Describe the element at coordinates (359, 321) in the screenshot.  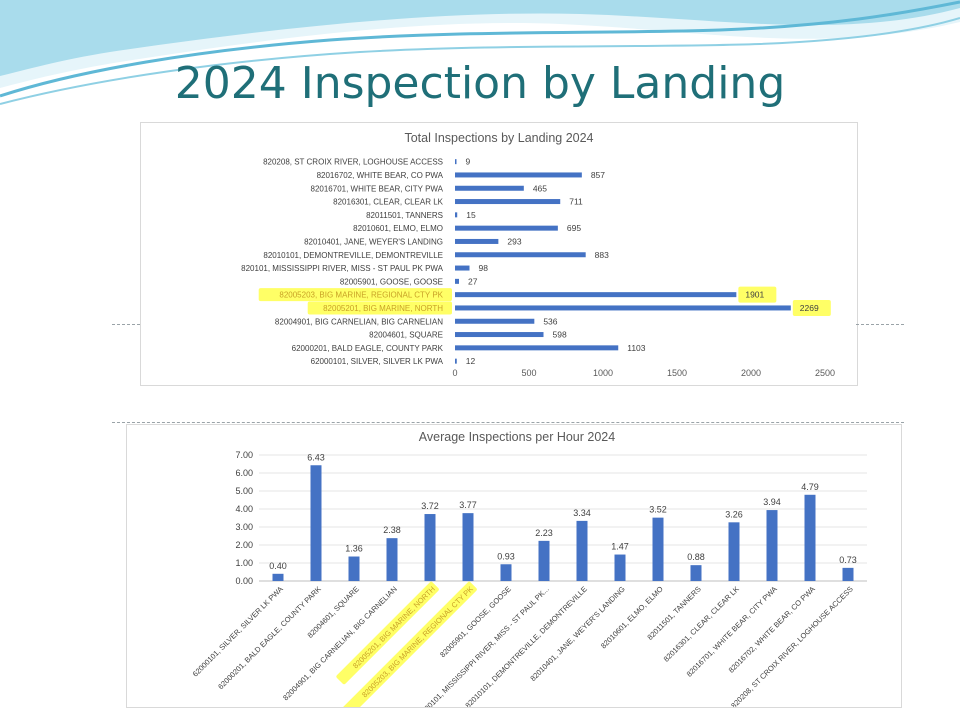
I see `category-label: 82004901, BIG CARNELIAN, BIG CARNELIAN` at that location.